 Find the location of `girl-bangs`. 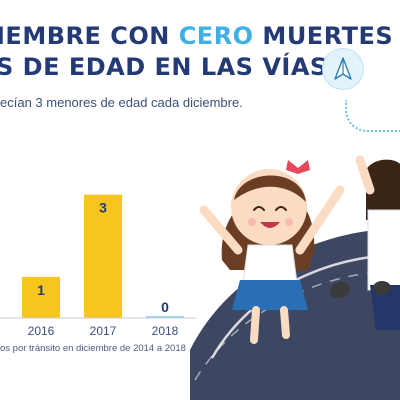

girl-bangs is located at coordinates (270, 188).